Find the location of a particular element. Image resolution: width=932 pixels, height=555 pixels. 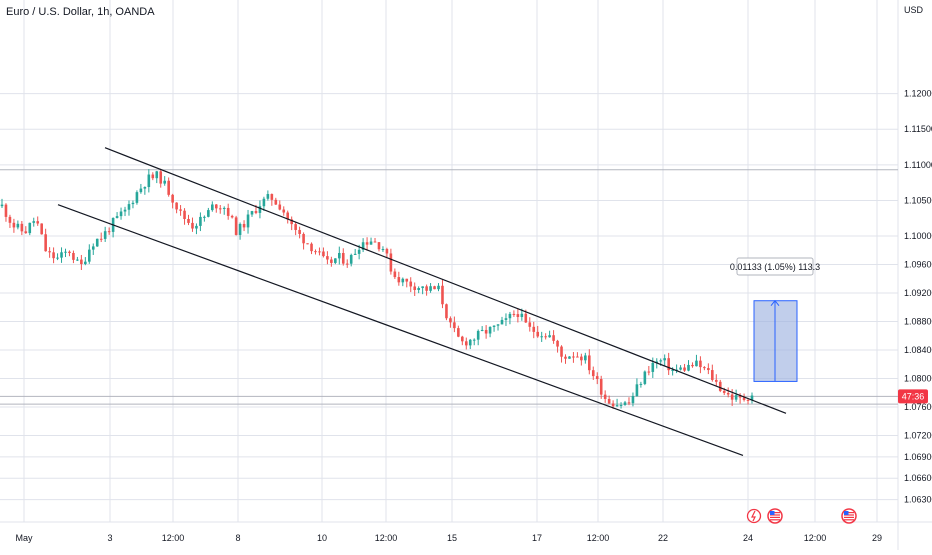

measure-arrow-head is located at coordinates (775, 303).